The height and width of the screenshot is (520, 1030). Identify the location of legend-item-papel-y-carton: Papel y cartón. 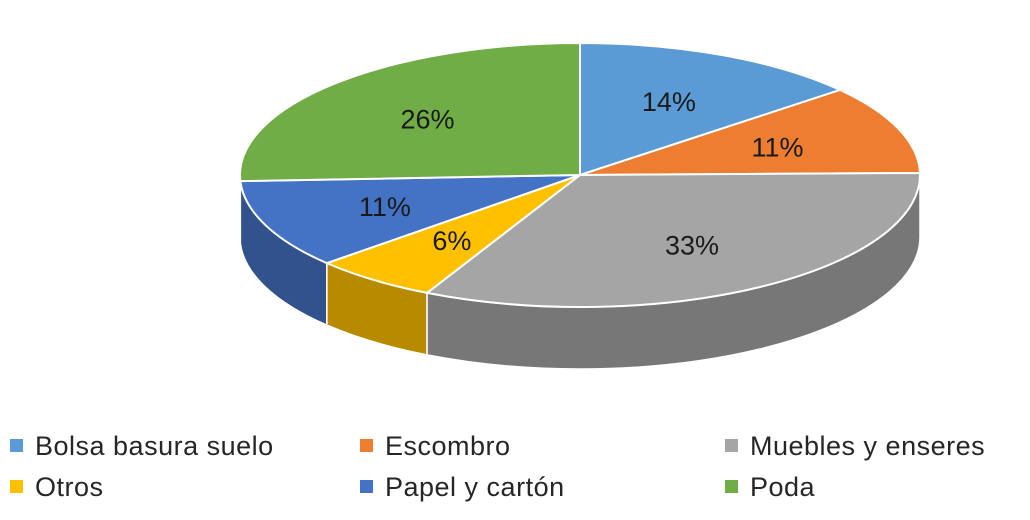
(462, 487).